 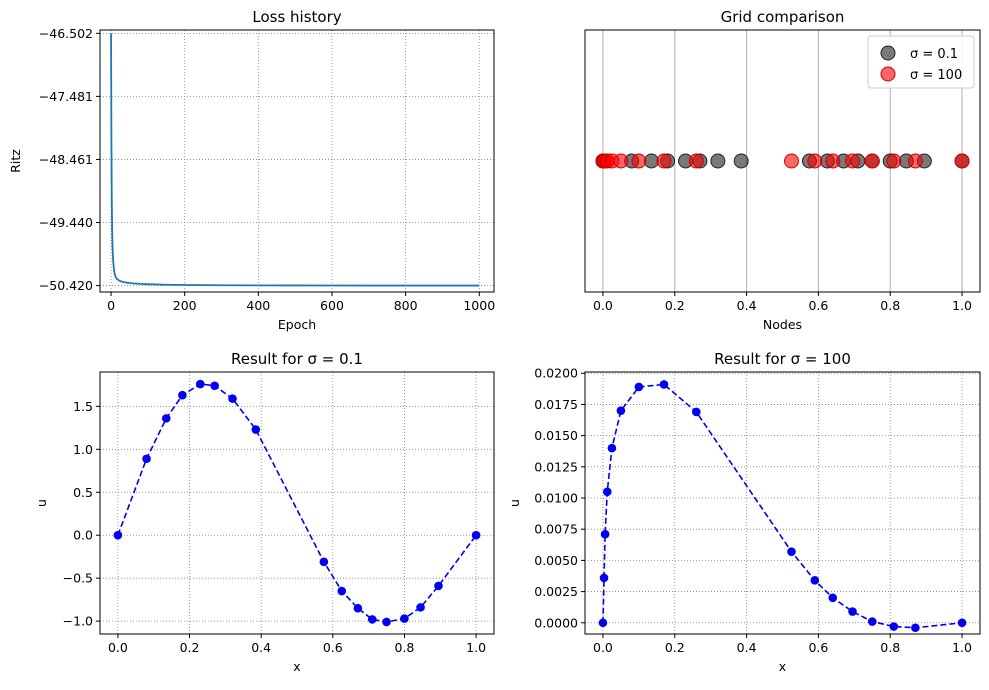 I want to click on y-tick-label: 0.5, so click(x=83, y=492).